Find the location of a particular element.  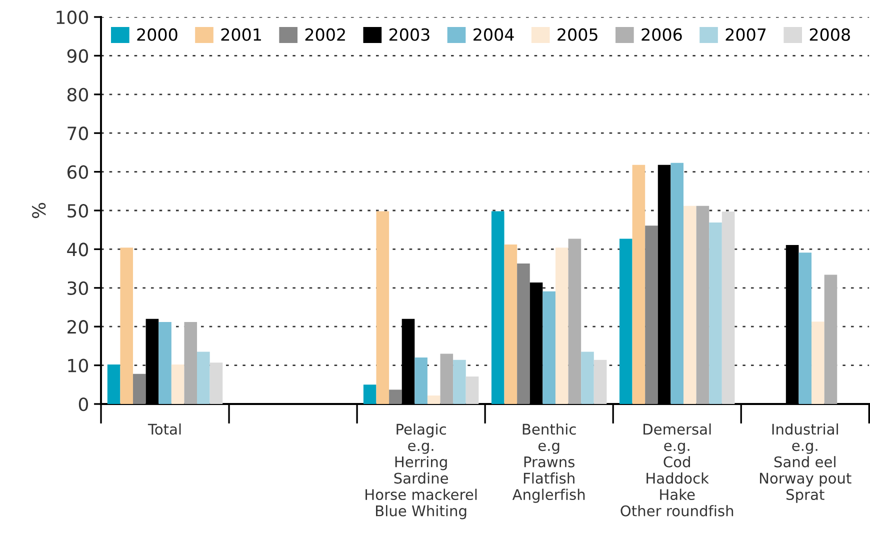

legend-label: 2006 is located at coordinates (662, 34).